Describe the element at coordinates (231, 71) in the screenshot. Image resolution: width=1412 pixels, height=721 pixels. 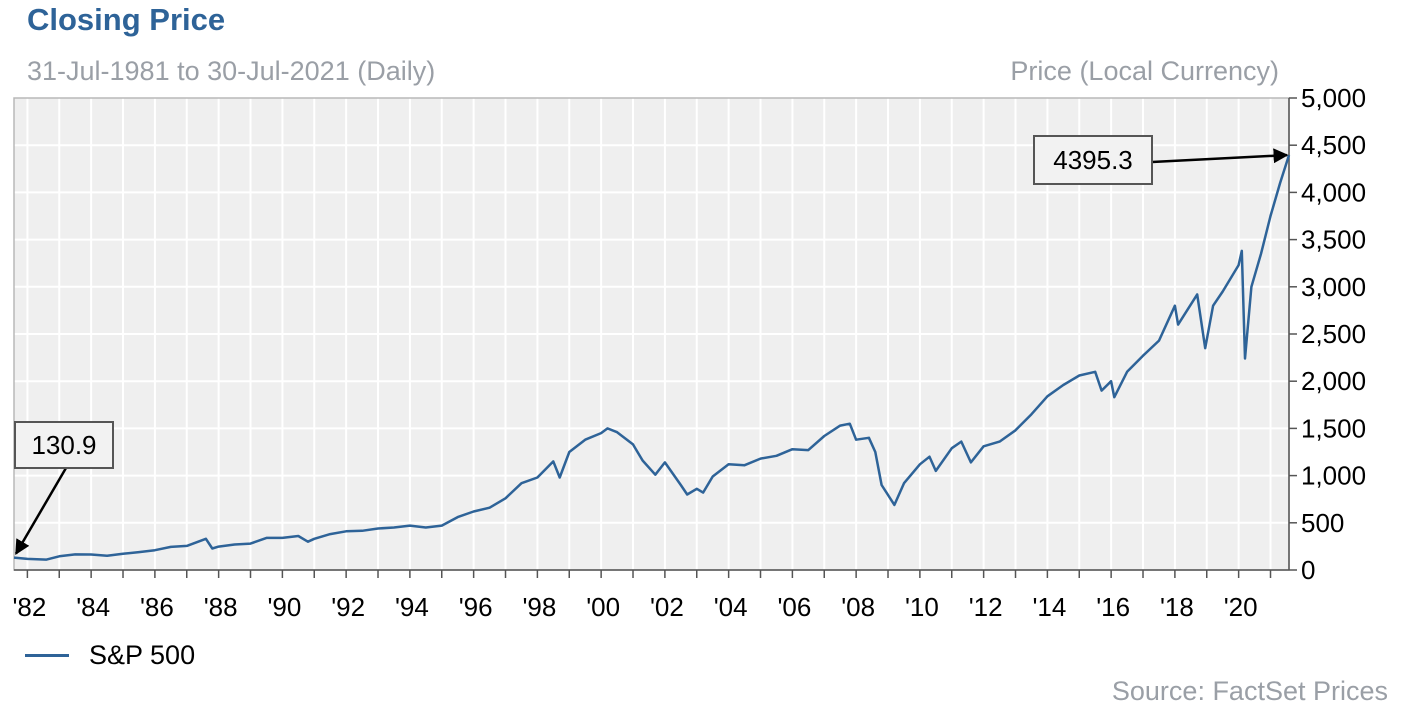
I see `chart-subtitle: 31-Jul-1981 to 30-Jul-2021 (Daily)` at that location.